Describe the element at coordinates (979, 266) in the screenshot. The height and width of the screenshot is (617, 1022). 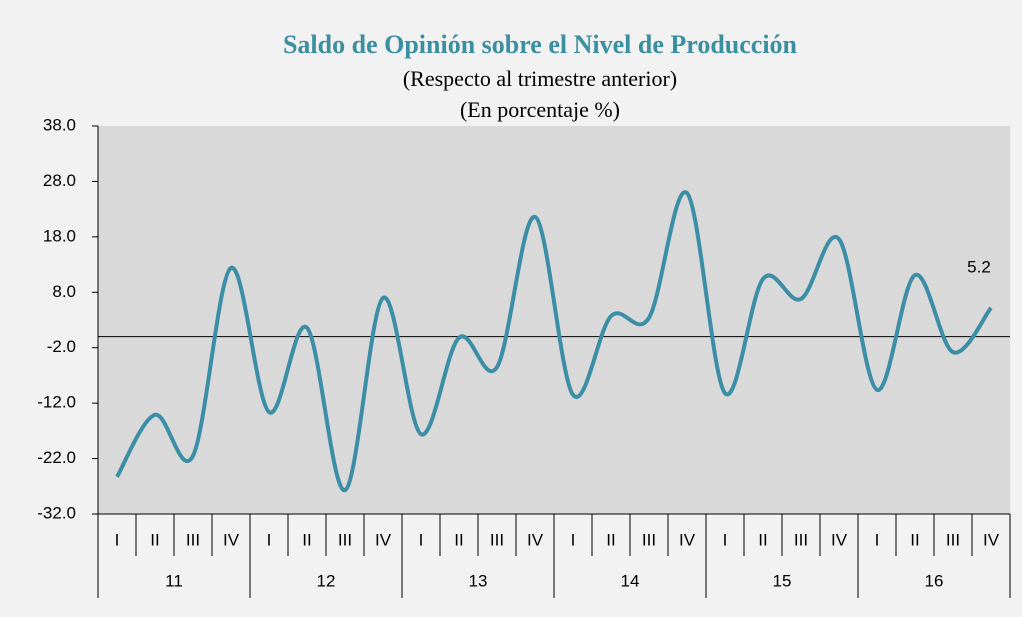
I see `data-label: 5.2` at that location.